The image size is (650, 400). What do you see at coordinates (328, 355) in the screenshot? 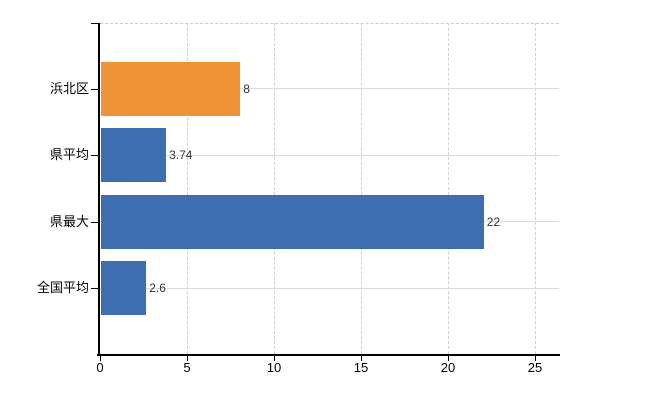
I see `x-axis-line` at bounding box center [328, 355].